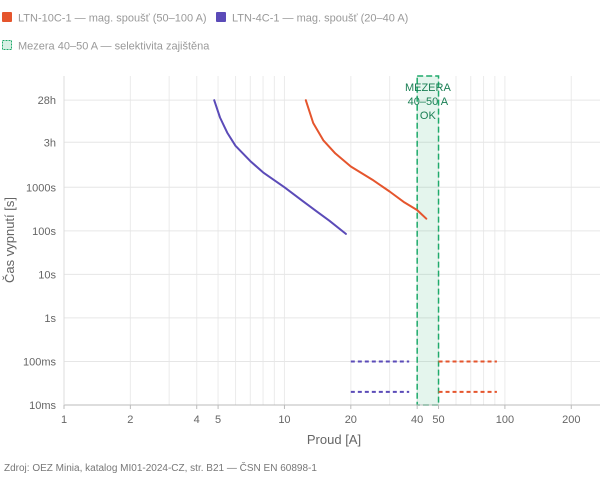 This screenshot has width=605, height=492. What do you see at coordinates (47, 275) in the screenshot?
I see `y-tick-label-10s: 10s` at bounding box center [47, 275].